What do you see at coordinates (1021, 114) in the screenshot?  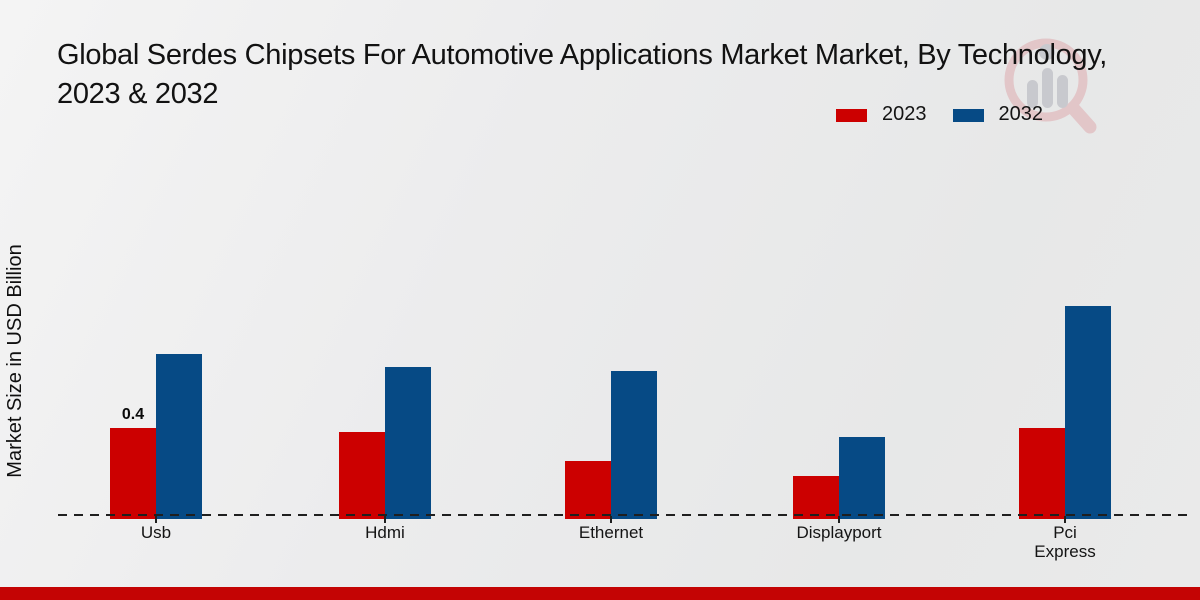 I see `legend-label-2032: 2032` at bounding box center [1021, 114].